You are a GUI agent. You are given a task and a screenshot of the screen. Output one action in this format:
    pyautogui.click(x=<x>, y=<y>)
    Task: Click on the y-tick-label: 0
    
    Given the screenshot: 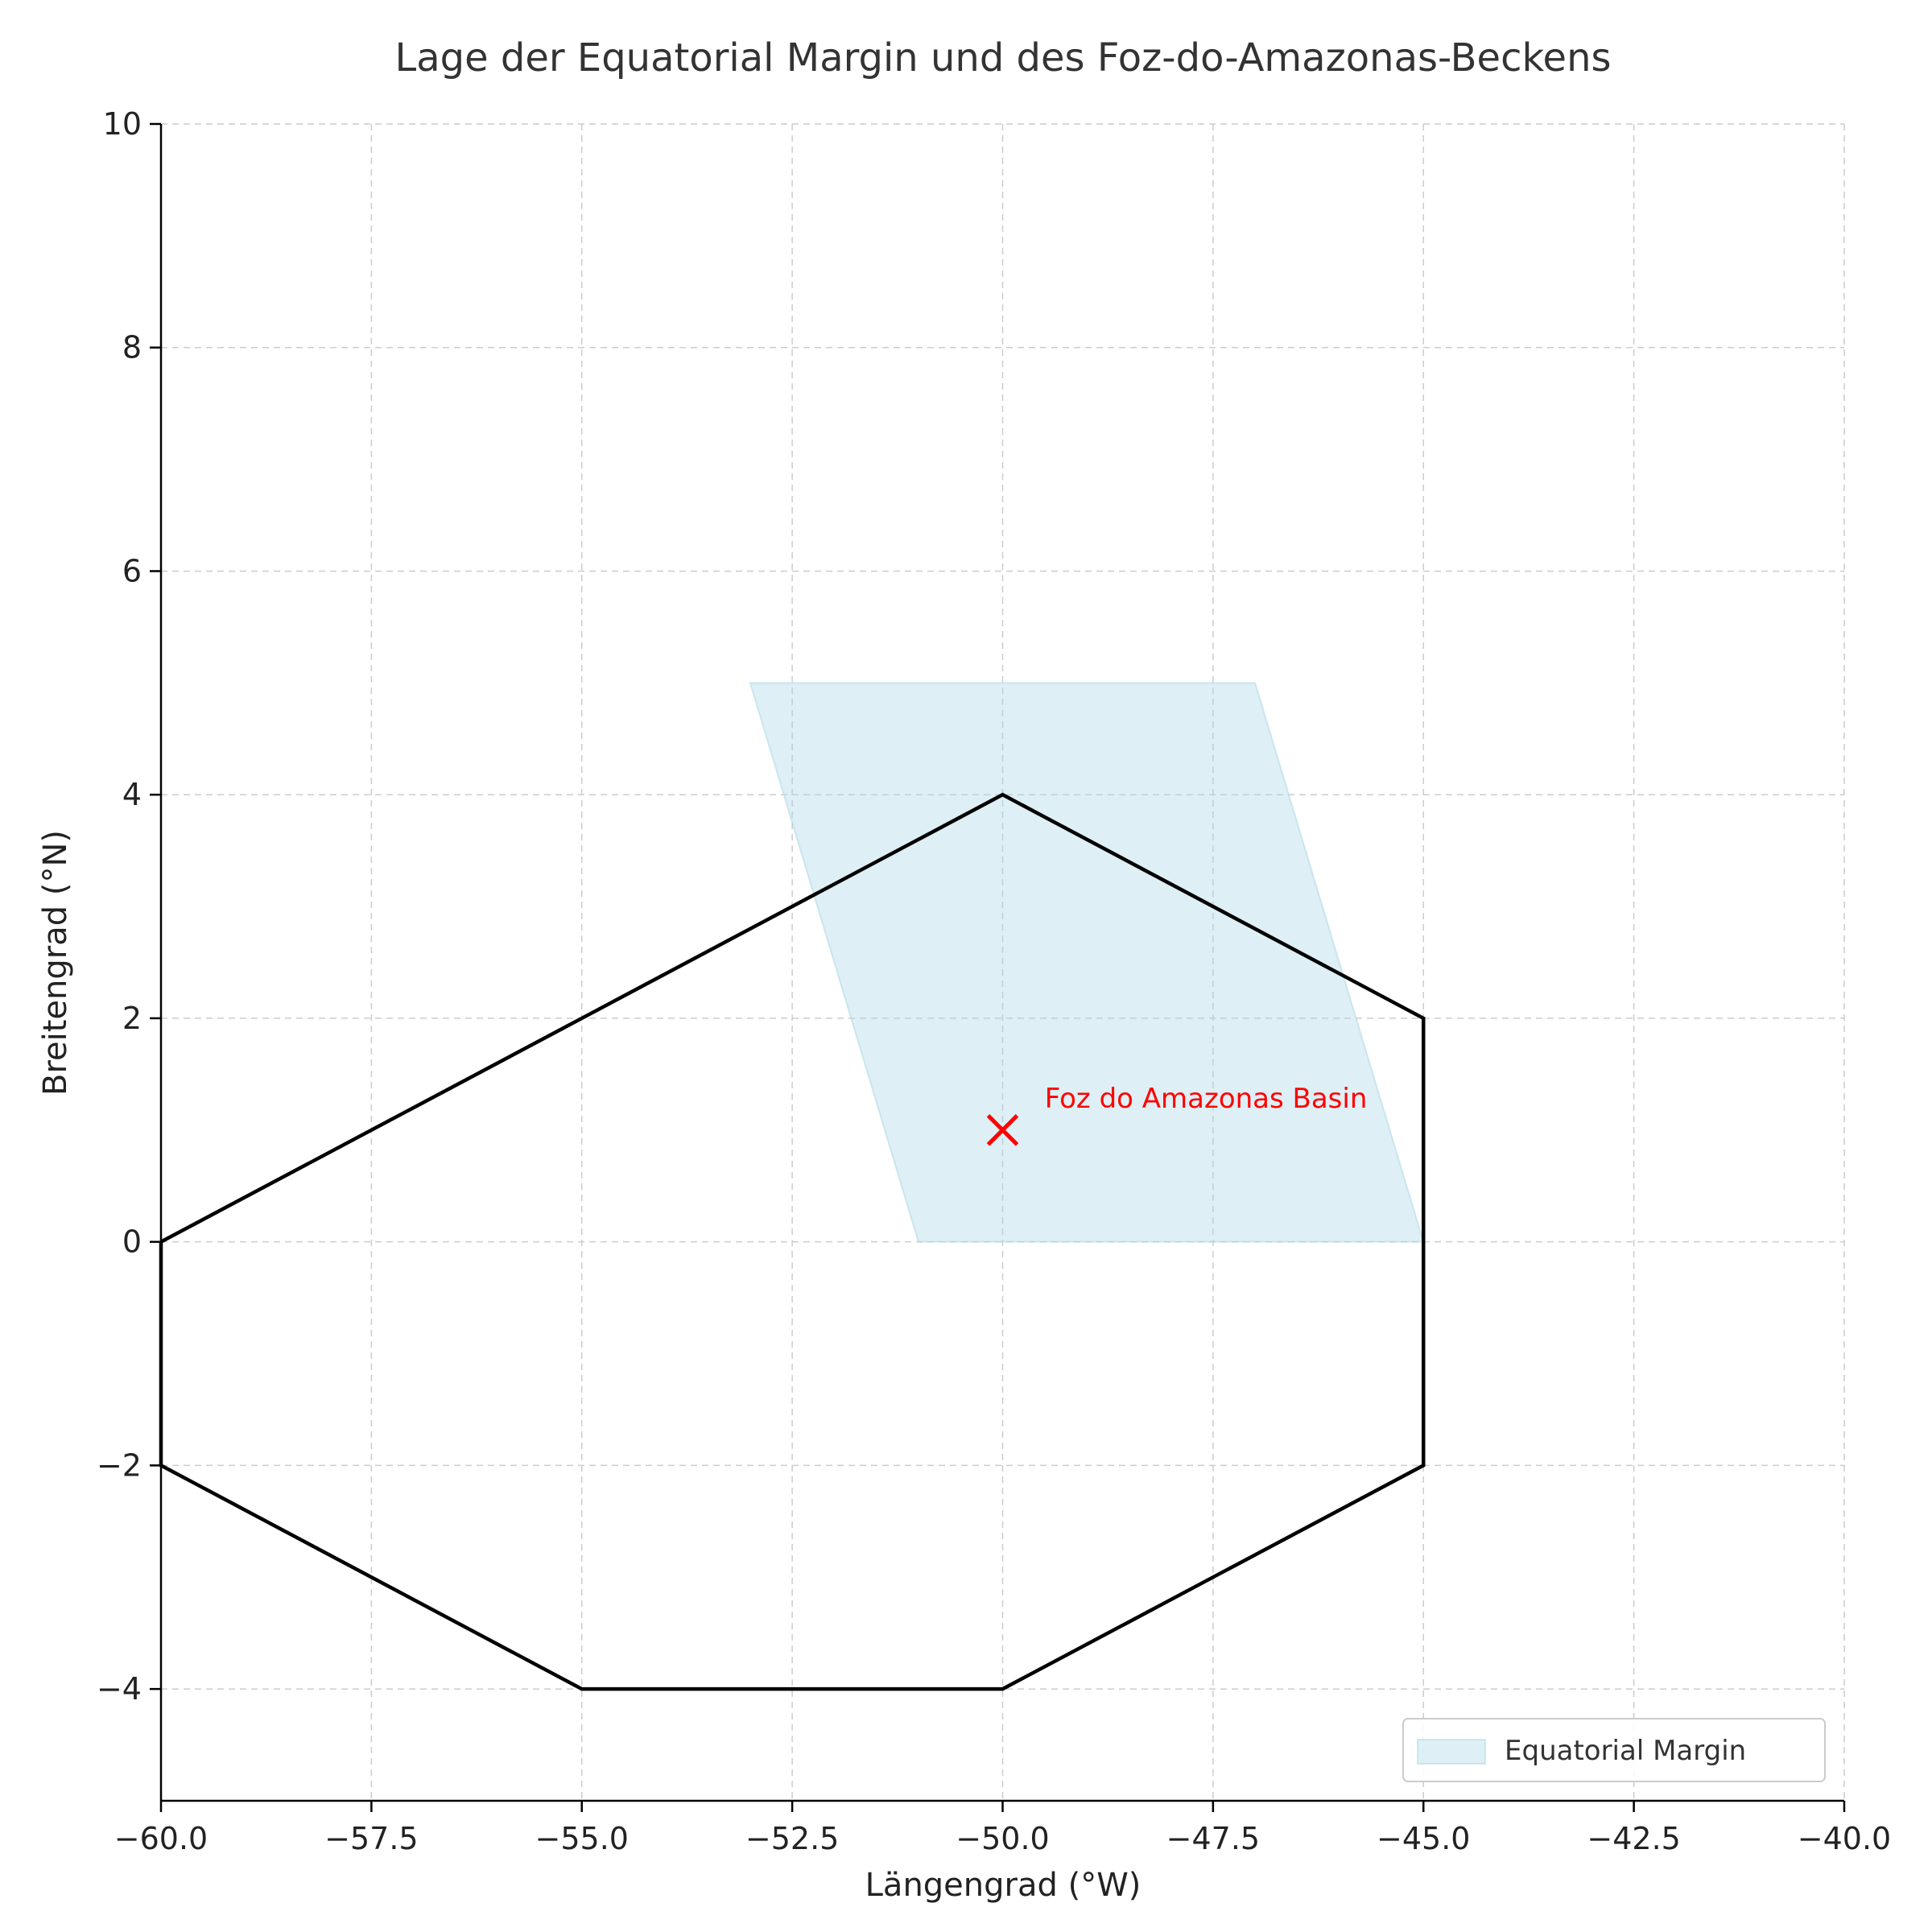 What is the action you would take?
    pyautogui.click(x=132, y=1242)
    